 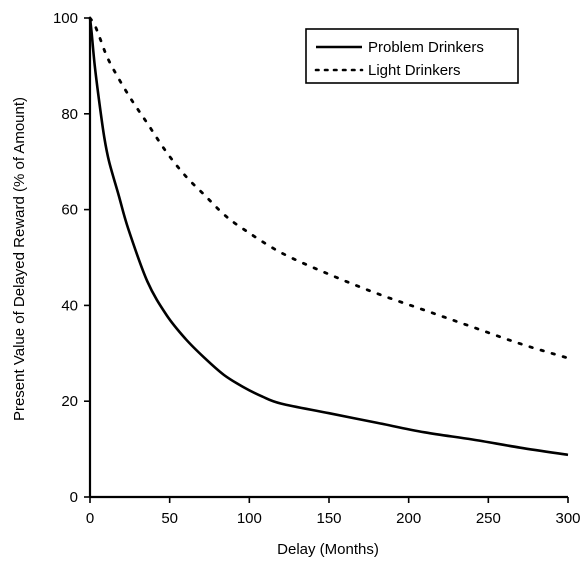 What do you see at coordinates (69, 210) in the screenshot?
I see `y-tick-label: 60` at bounding box center [69, 210].